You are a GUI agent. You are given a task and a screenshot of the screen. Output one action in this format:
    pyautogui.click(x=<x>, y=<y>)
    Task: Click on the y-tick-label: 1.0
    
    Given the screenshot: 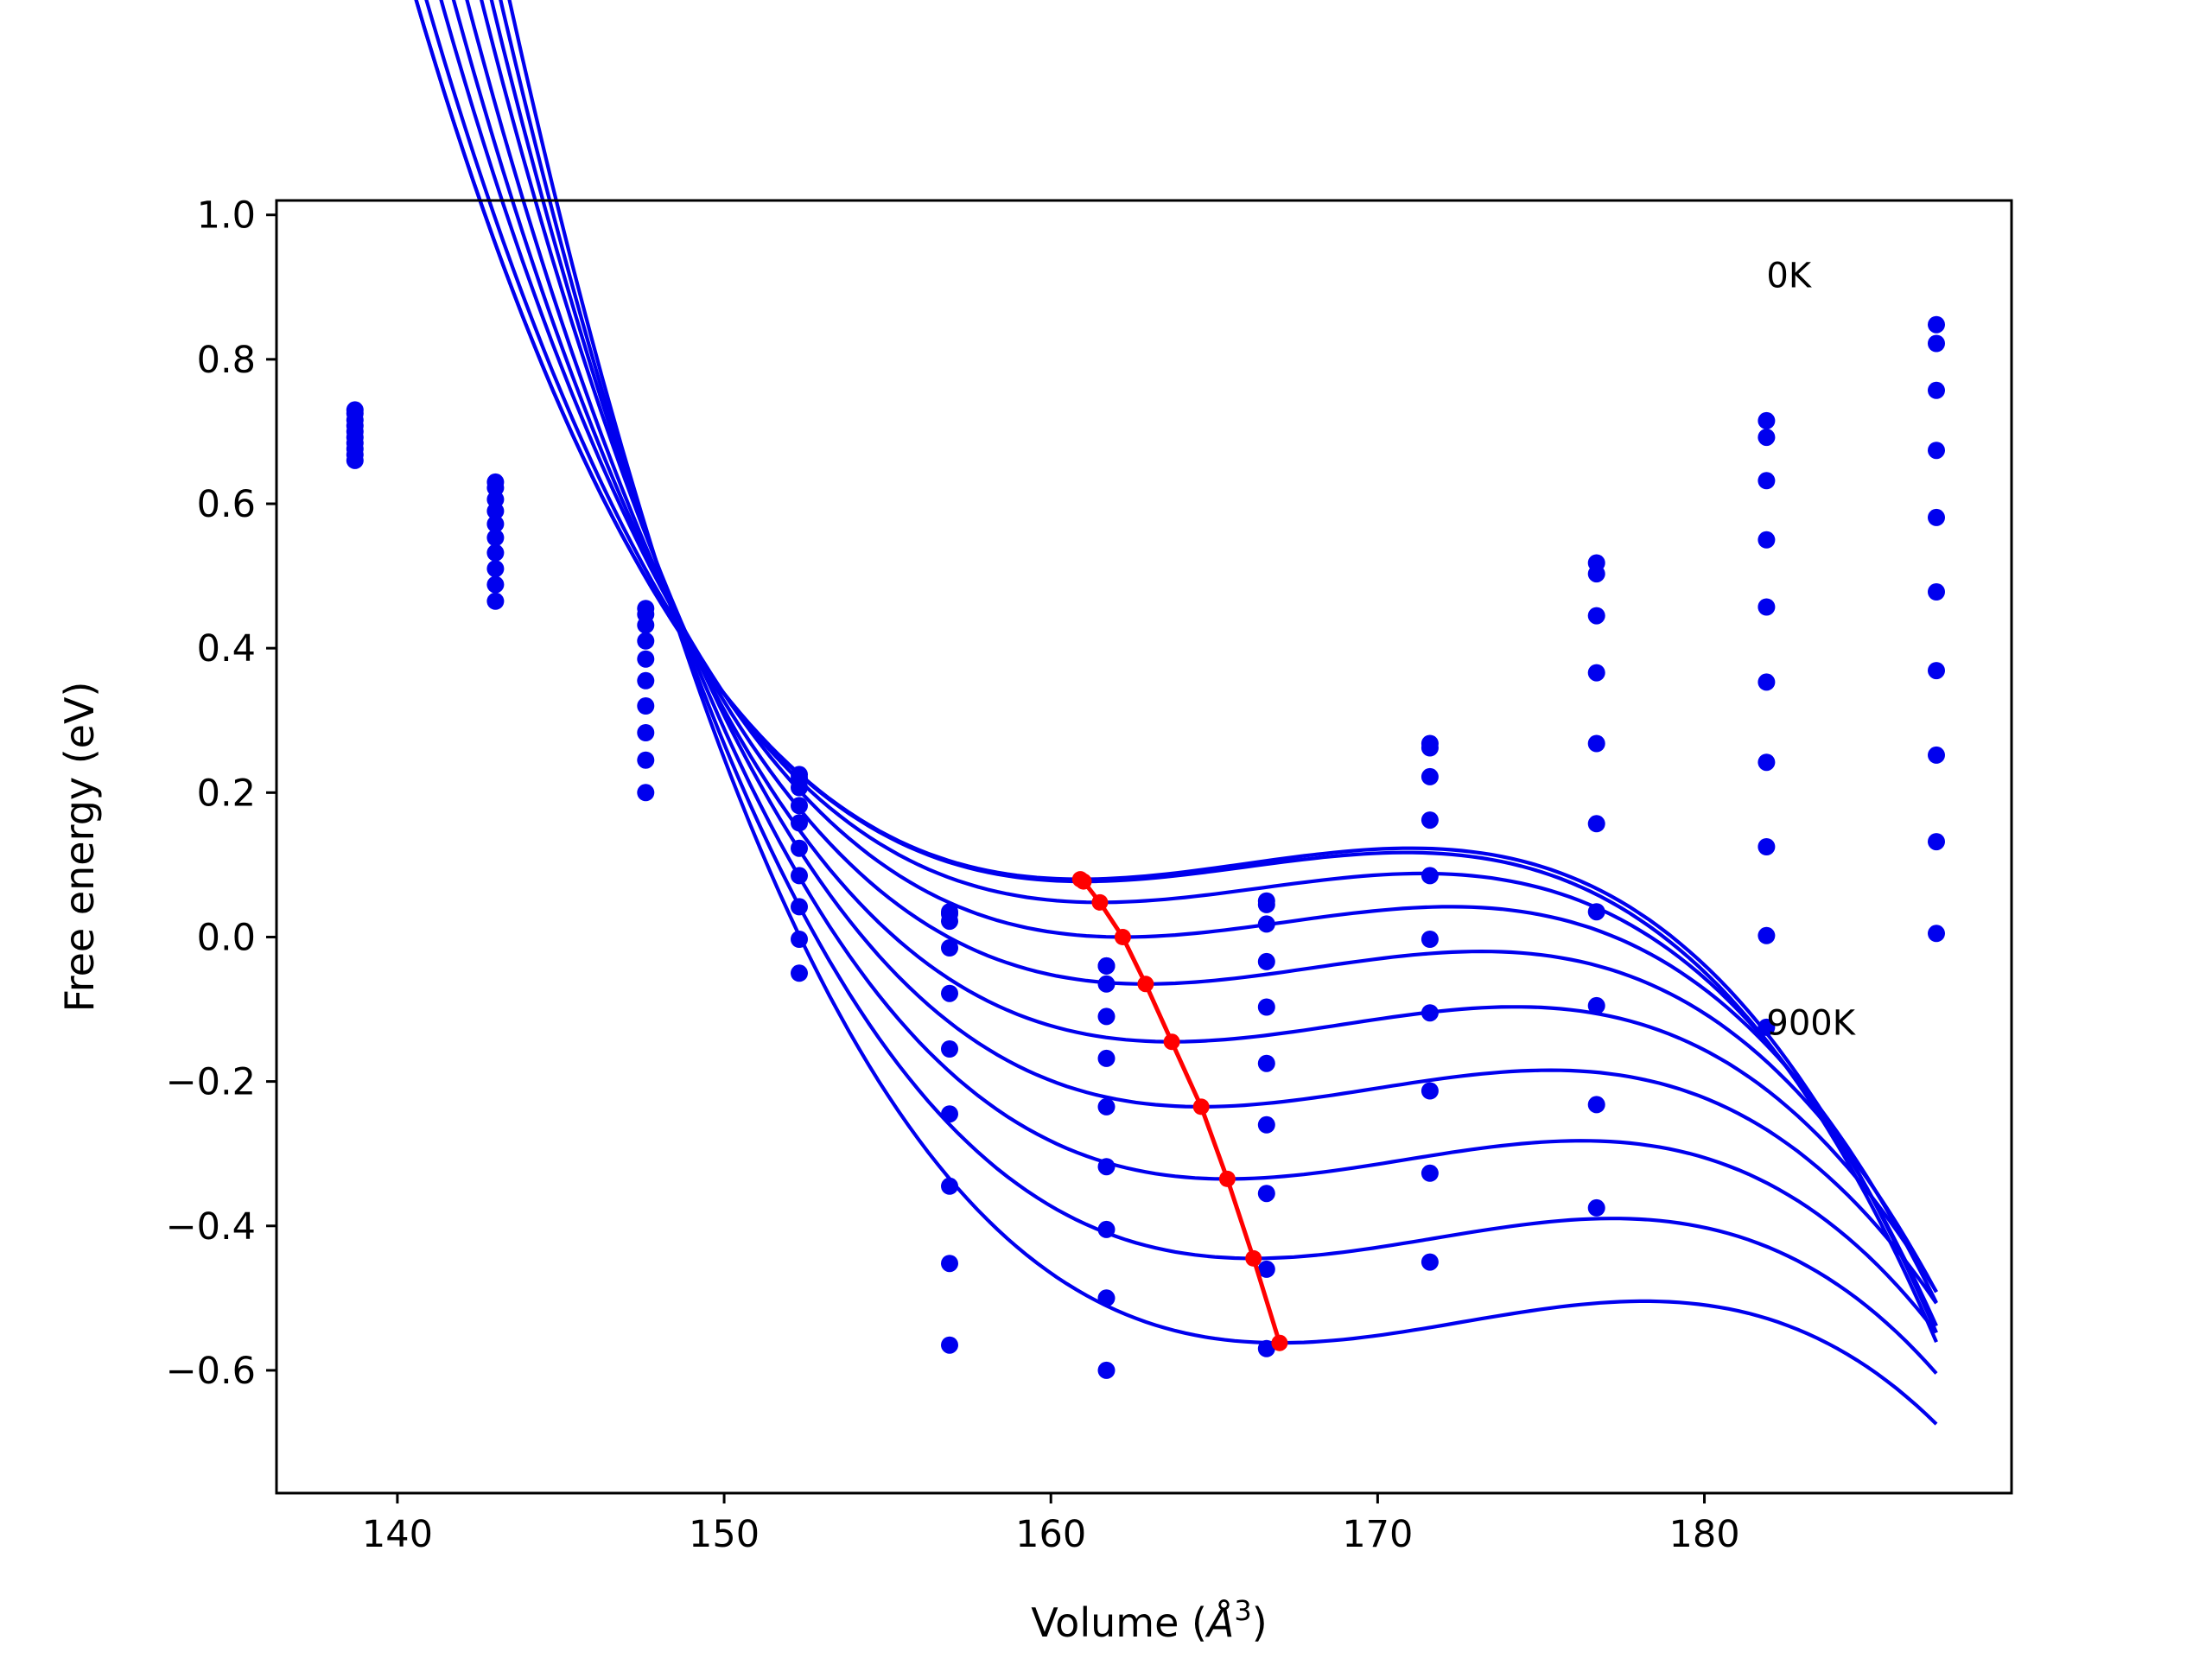 What is the action you would take?
    pyautogui.click(x=226, y=216)
    